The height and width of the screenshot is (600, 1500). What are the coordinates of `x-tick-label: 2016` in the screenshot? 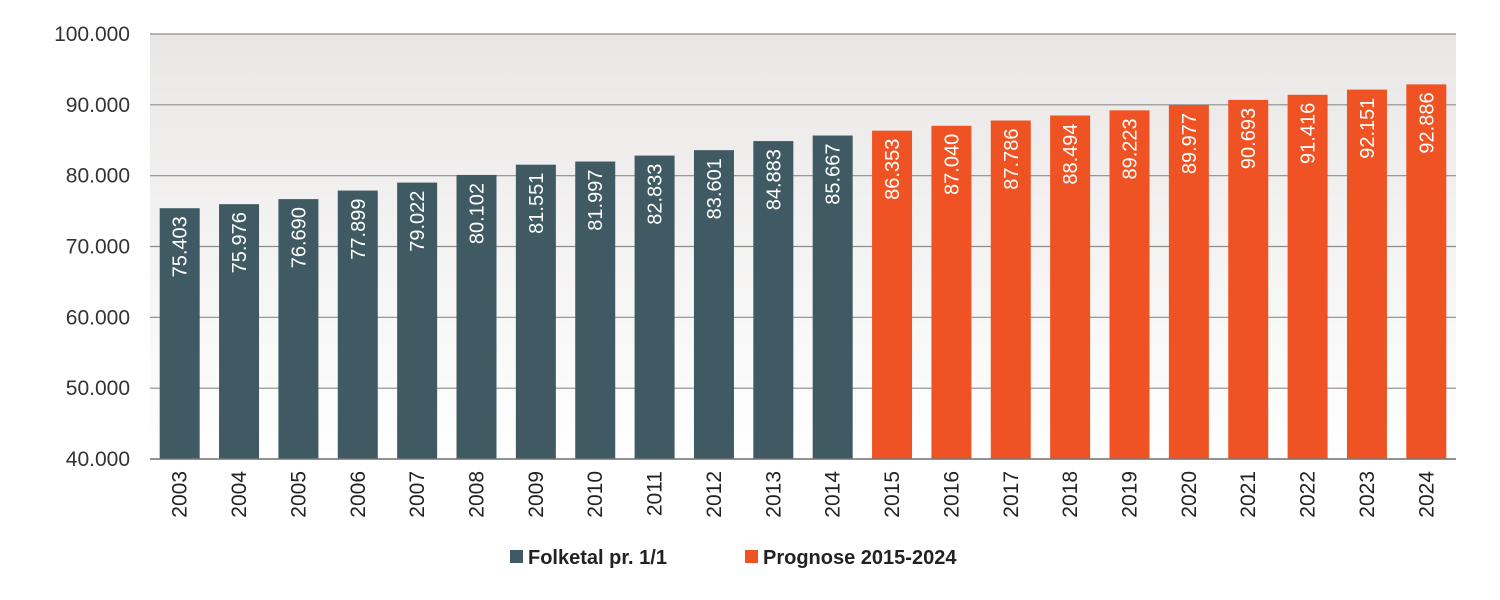 It's located at (951, 494).